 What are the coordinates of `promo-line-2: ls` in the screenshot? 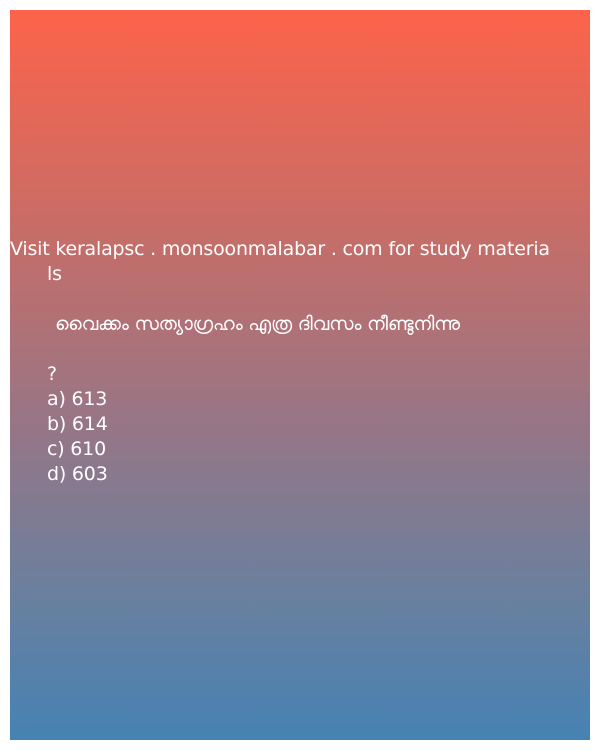 It's located at (54, 274).